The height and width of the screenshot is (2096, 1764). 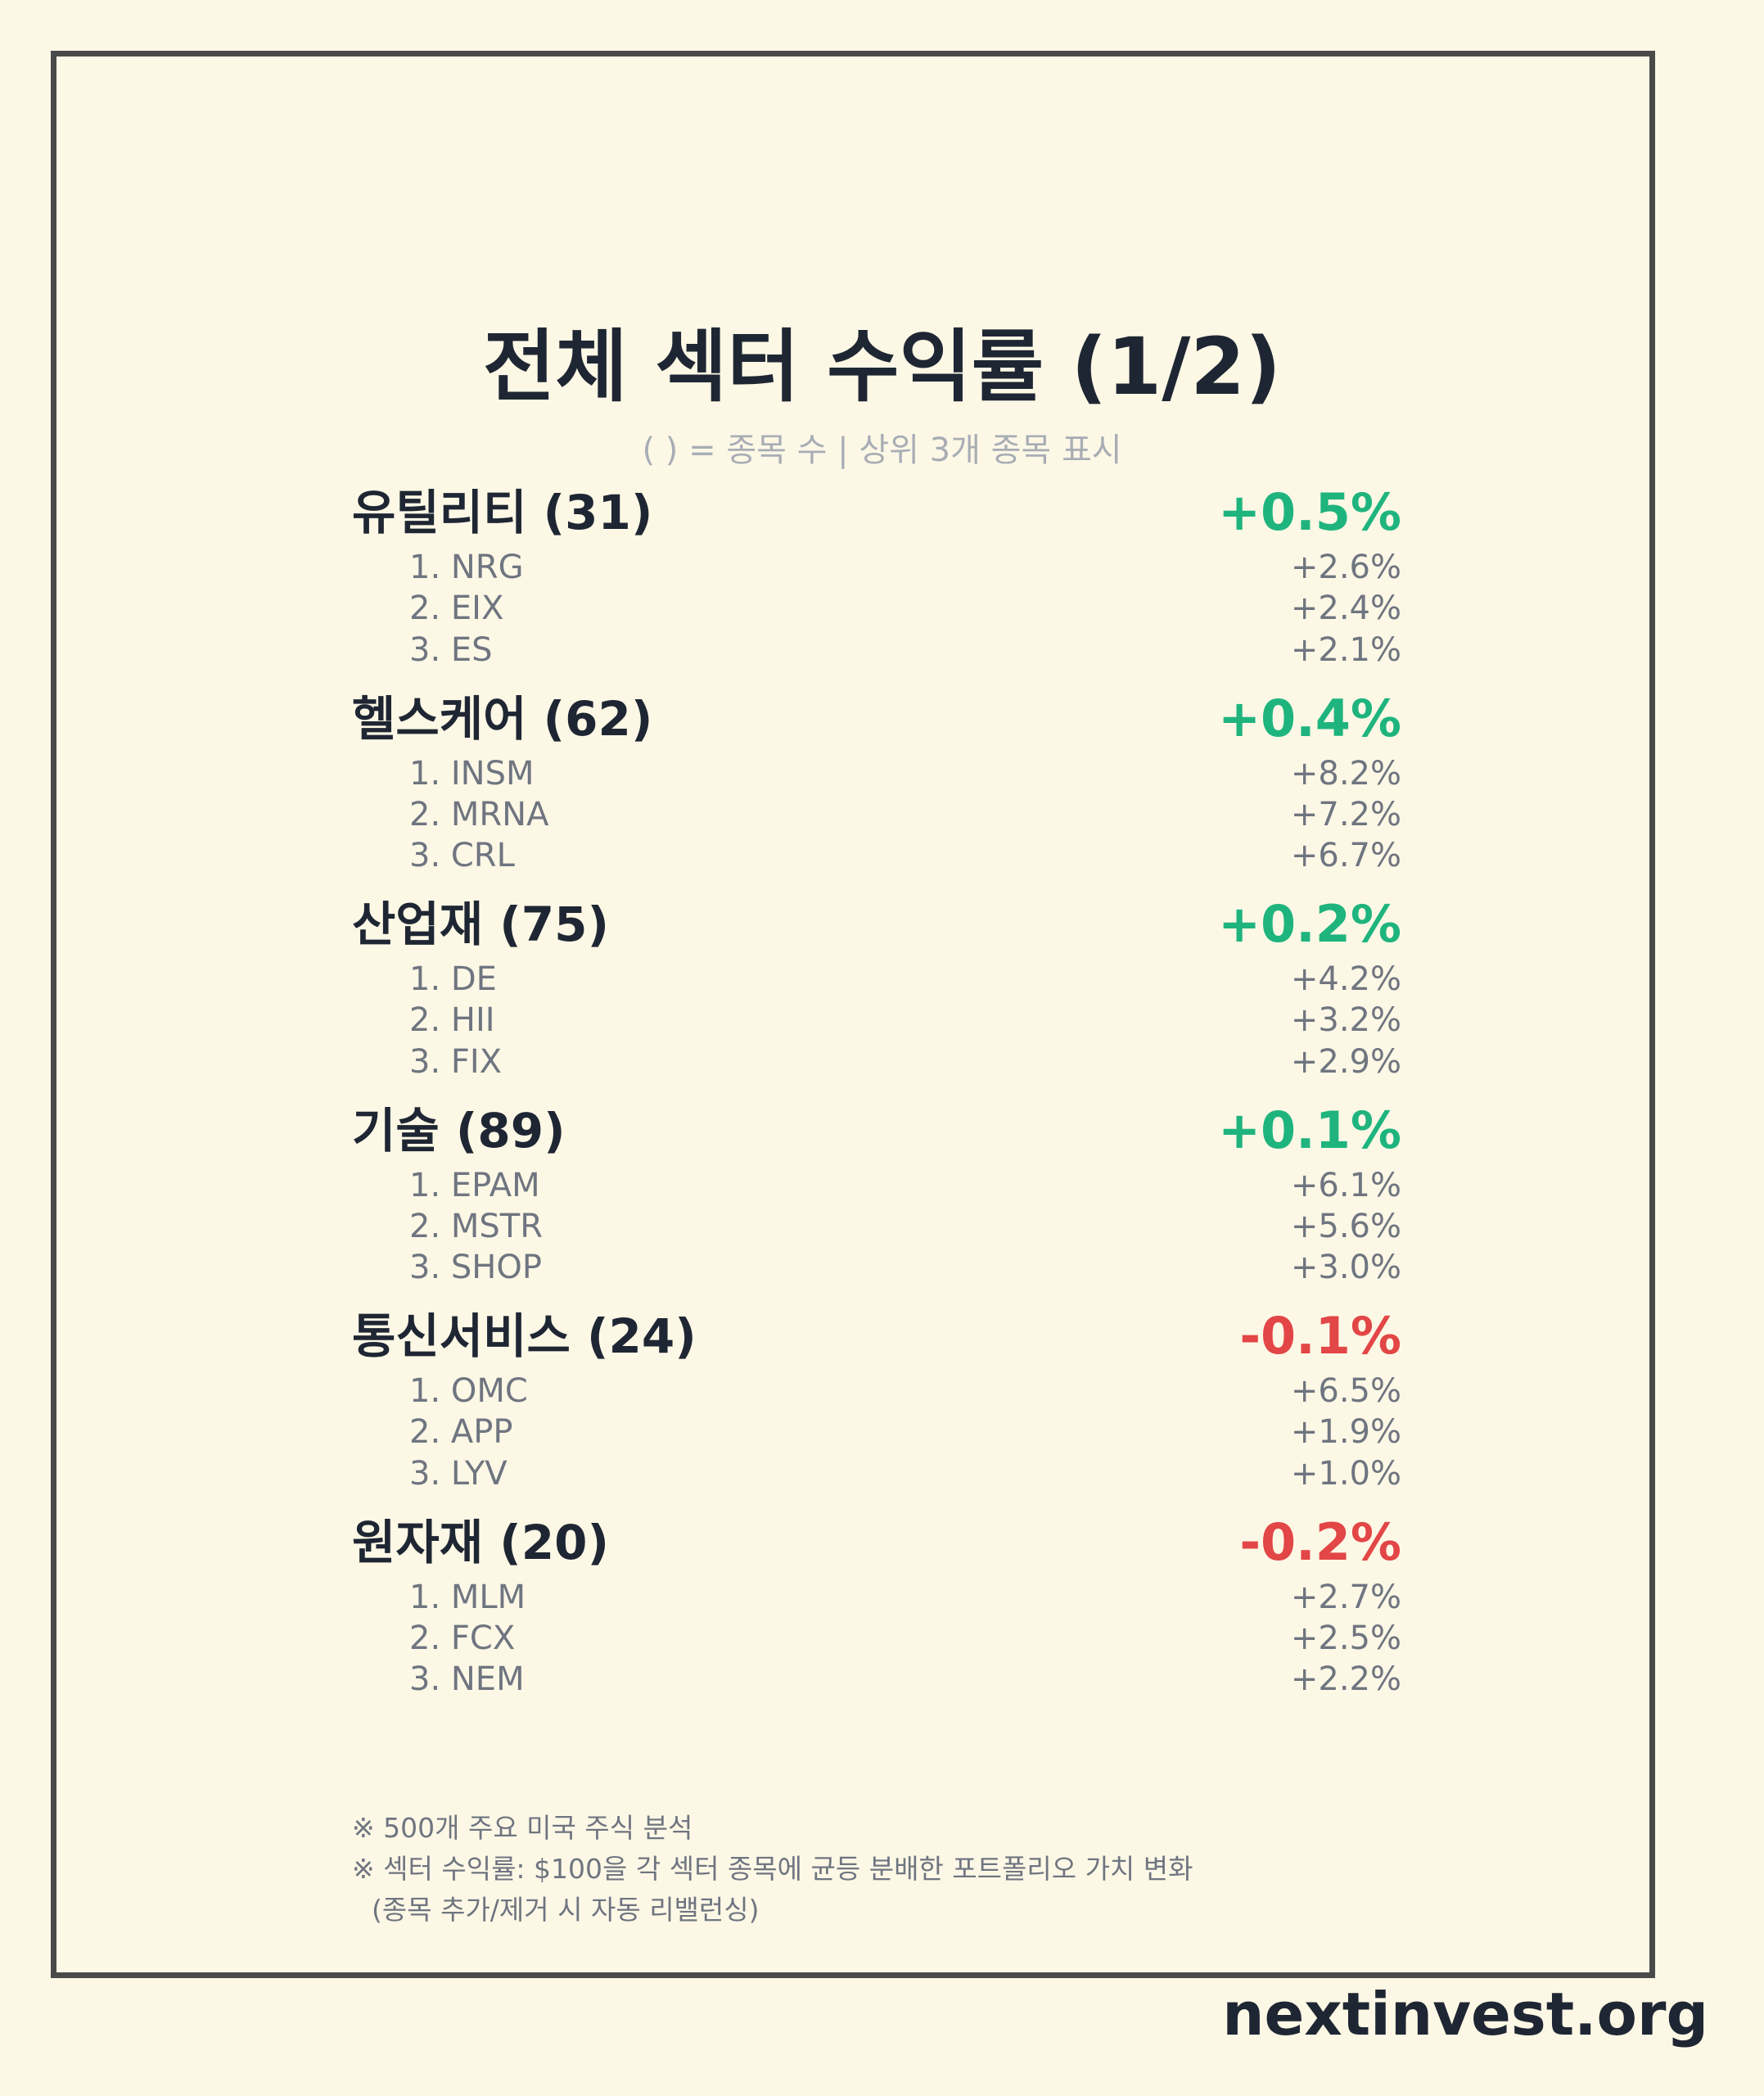 I want to click on sector-header: 산업재 (75) +0.2%, so click(x=876, y=924).